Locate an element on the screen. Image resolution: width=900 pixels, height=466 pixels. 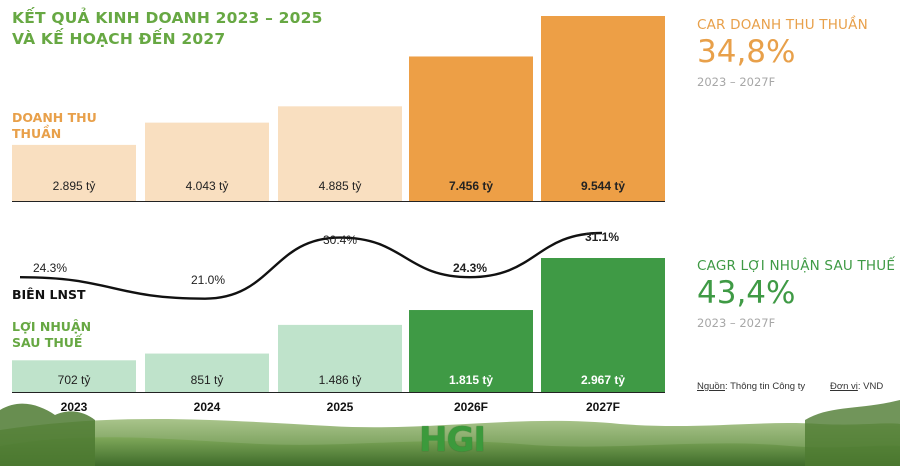
margin-label-2027F: 31.1% is located at coordinates (602, 237).